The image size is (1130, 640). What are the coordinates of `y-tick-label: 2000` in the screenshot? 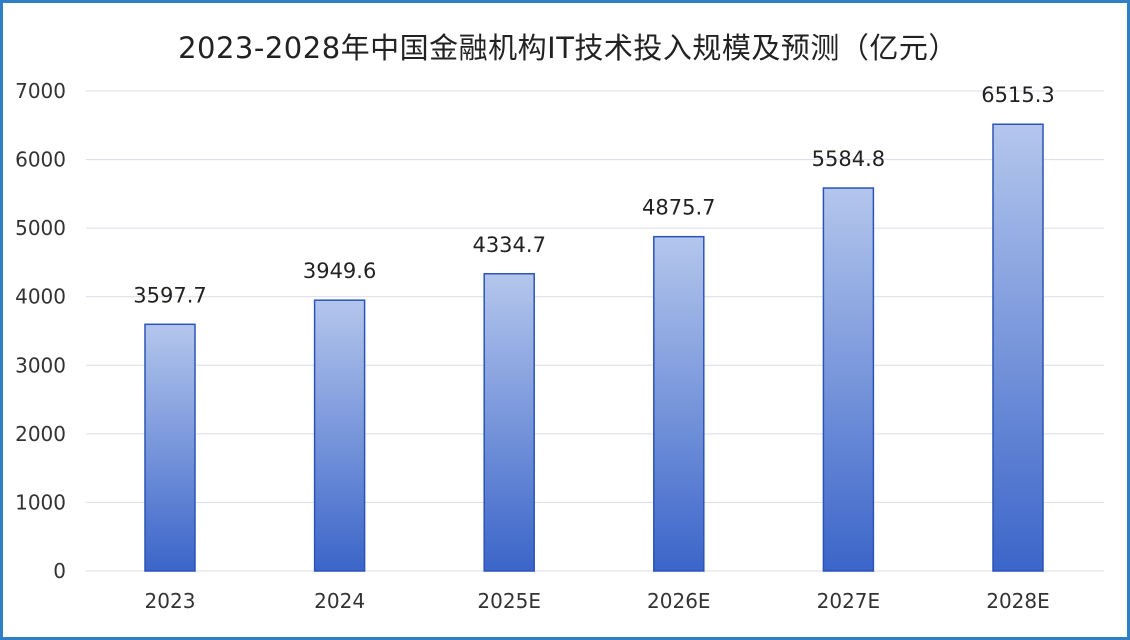 It's located at (40, 434).